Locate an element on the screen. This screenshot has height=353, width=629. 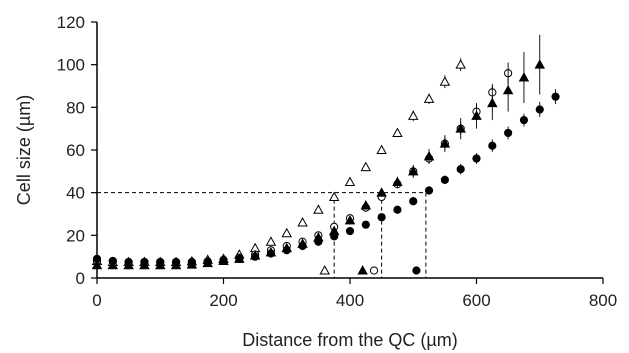
x-tick-label: 400 is located at coordinates (350, 300).